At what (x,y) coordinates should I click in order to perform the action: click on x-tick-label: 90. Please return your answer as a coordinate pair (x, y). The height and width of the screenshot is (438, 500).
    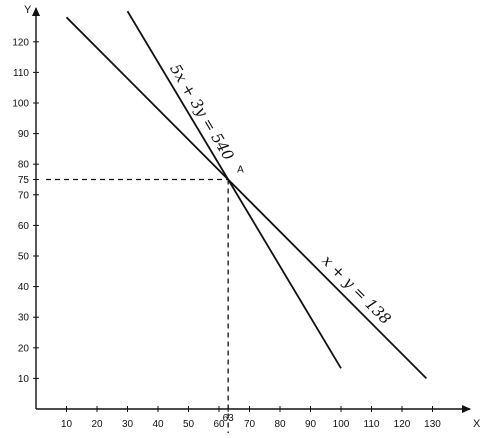
    Looking at the image, I should click on (311, 424).